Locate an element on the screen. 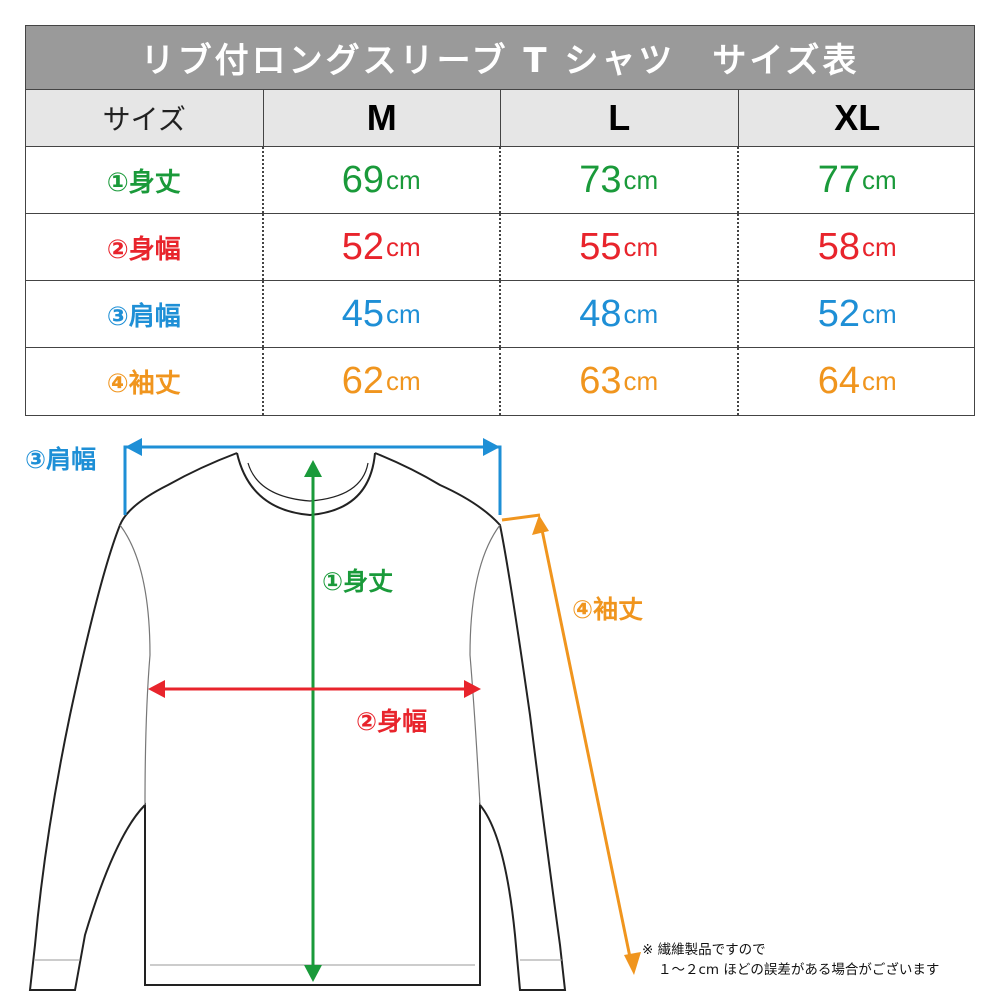  measurement-value: 63 is located at coordinates (600, 381).